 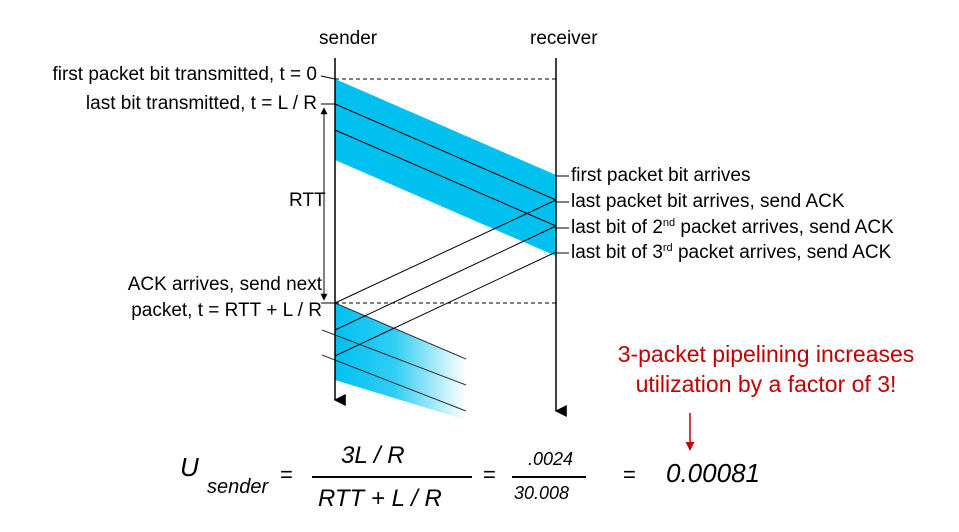 What do you see at coordinates (617, 227) in the screenshot?
I see `second-packet-text-pre: last bit of 2` at bounding box center [617, 227].